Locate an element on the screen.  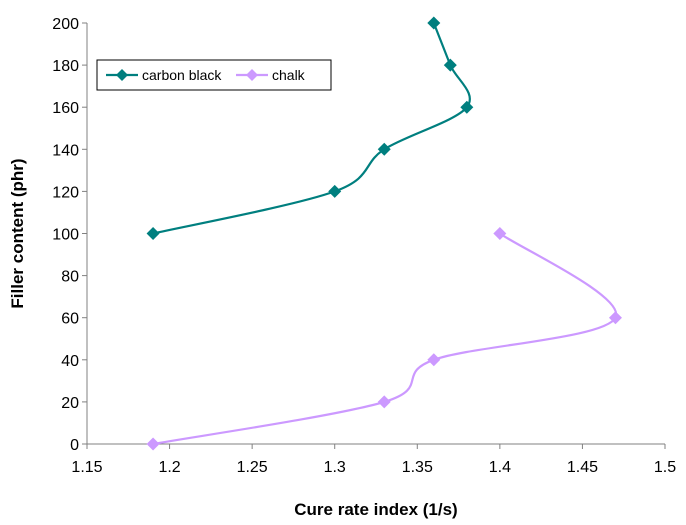
y-tick-label: 60 is located at coordinates (70, 319).